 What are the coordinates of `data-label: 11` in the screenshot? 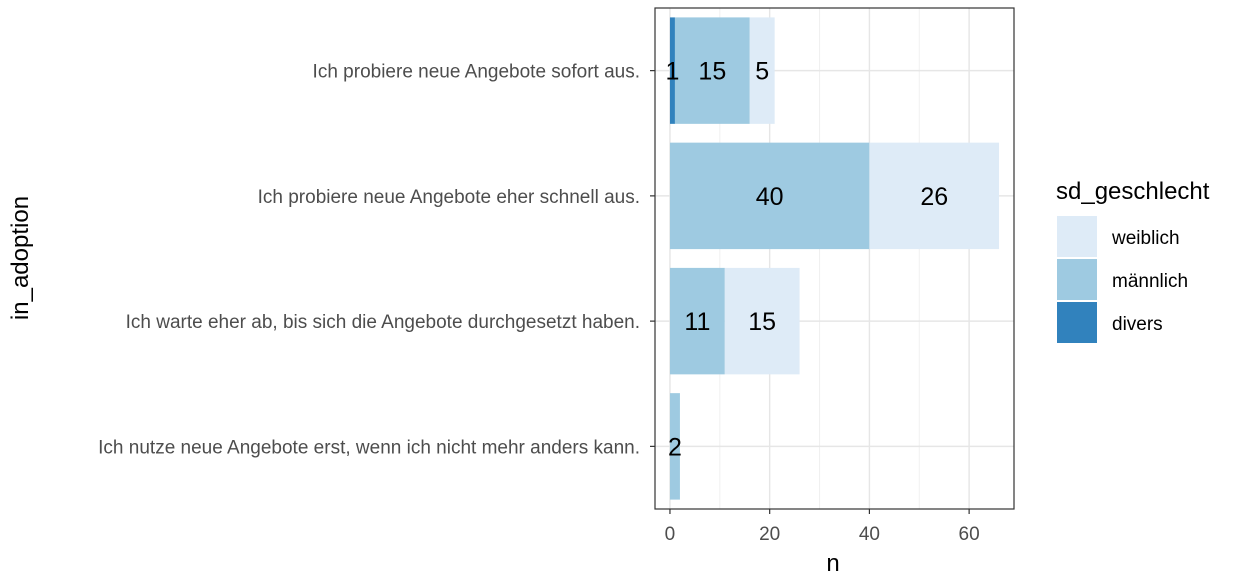 It's located at (697, 322).